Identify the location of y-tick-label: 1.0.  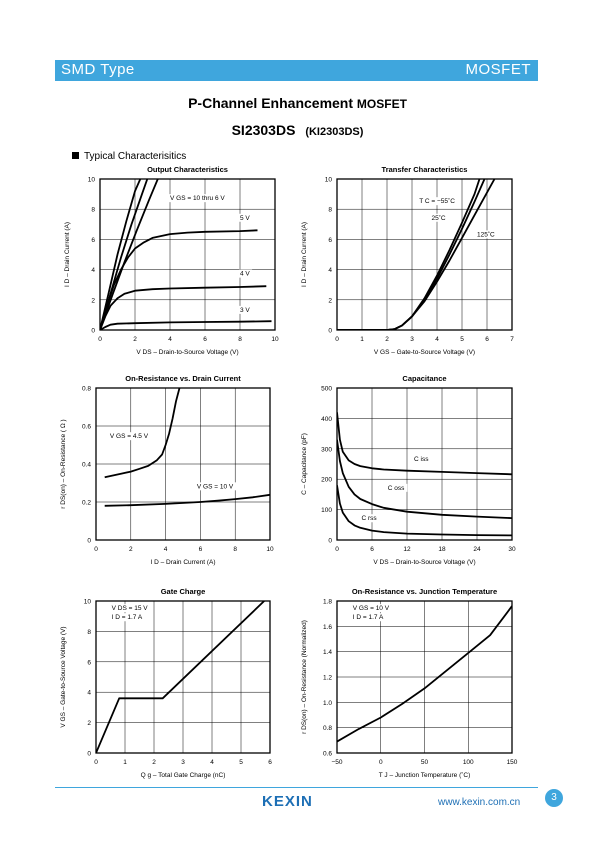
(327, 703).